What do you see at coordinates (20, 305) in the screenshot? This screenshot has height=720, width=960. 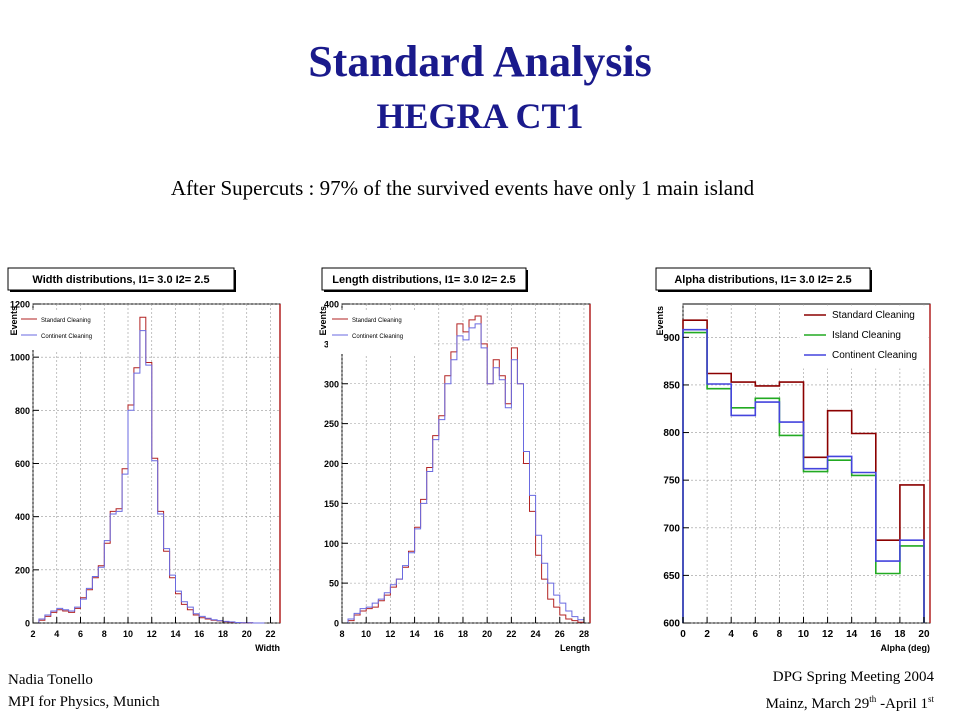 I see `y-tick-label: 1200` at bounding box center [20, 305].